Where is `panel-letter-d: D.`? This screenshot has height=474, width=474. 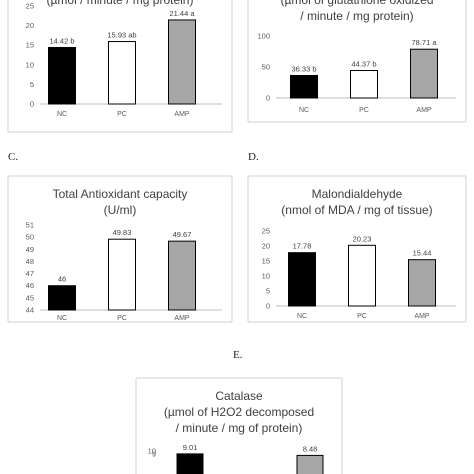
panel-letter-d: D. is located at coordinates (253, 157).